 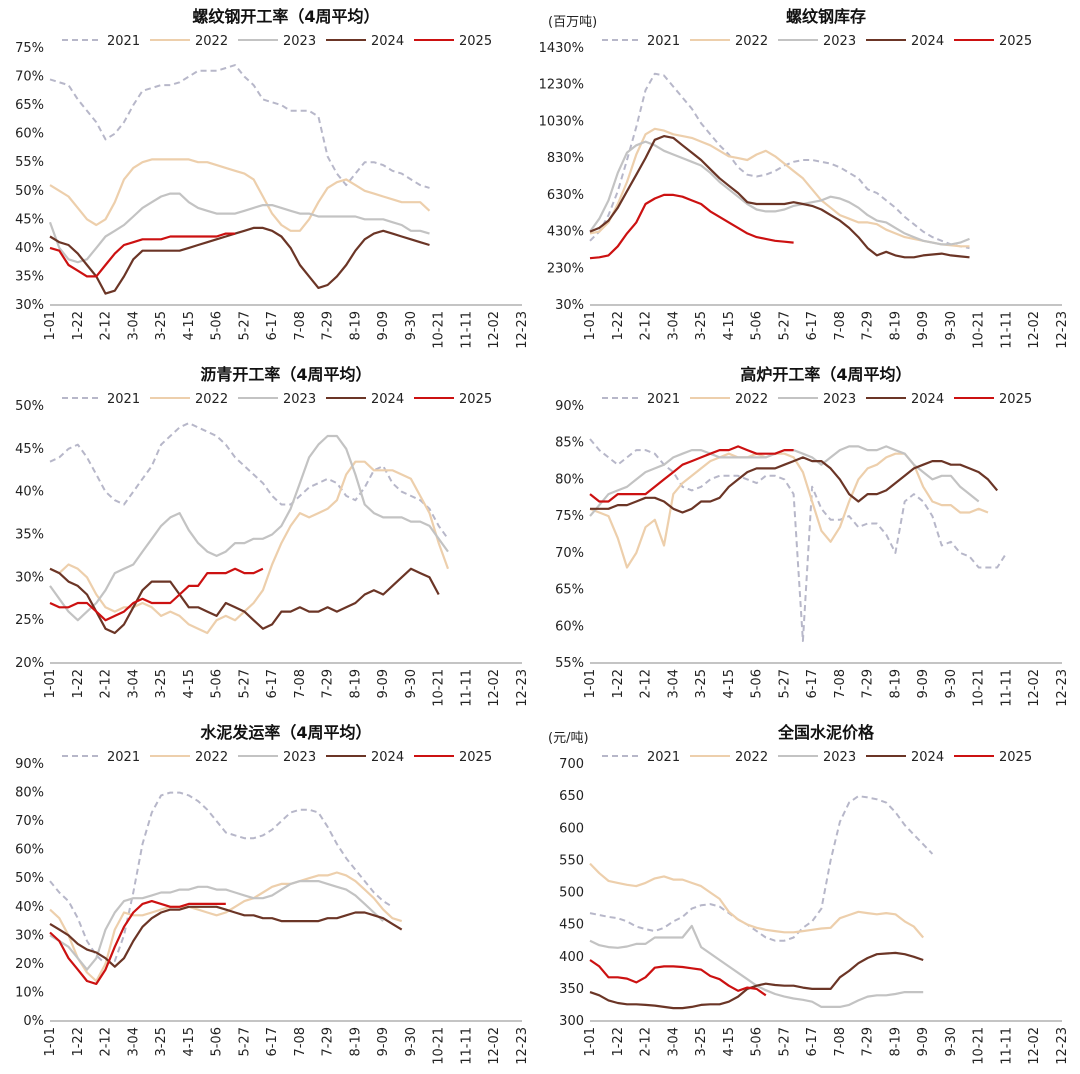 I want to click on chart-title: 全国水泥价格, so click(x=826, y=732).